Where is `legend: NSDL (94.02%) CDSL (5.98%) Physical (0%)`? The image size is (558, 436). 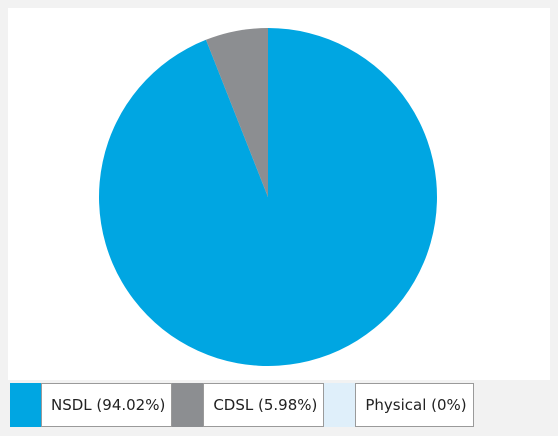 legend: NSDL (94.02%) CDSL (5.98%) Physical (0%) is located at coordinates (242, 405).